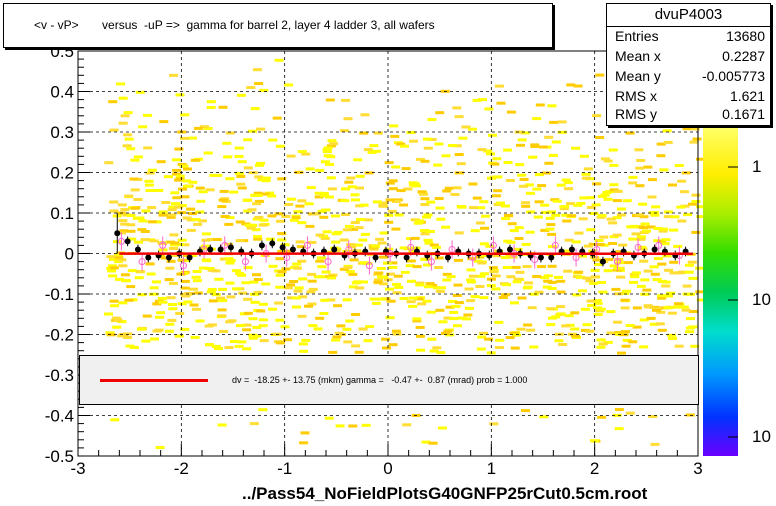 The image size is (776, 506). Describe the element at coordinates (59, 416) in the screenshot. I see `y-tick-label: -0.4` at that location.